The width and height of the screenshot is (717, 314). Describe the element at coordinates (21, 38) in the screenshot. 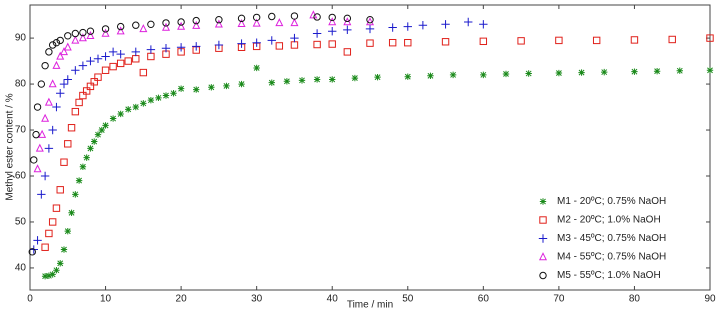

I see `y-tick-label: 90` at that location.